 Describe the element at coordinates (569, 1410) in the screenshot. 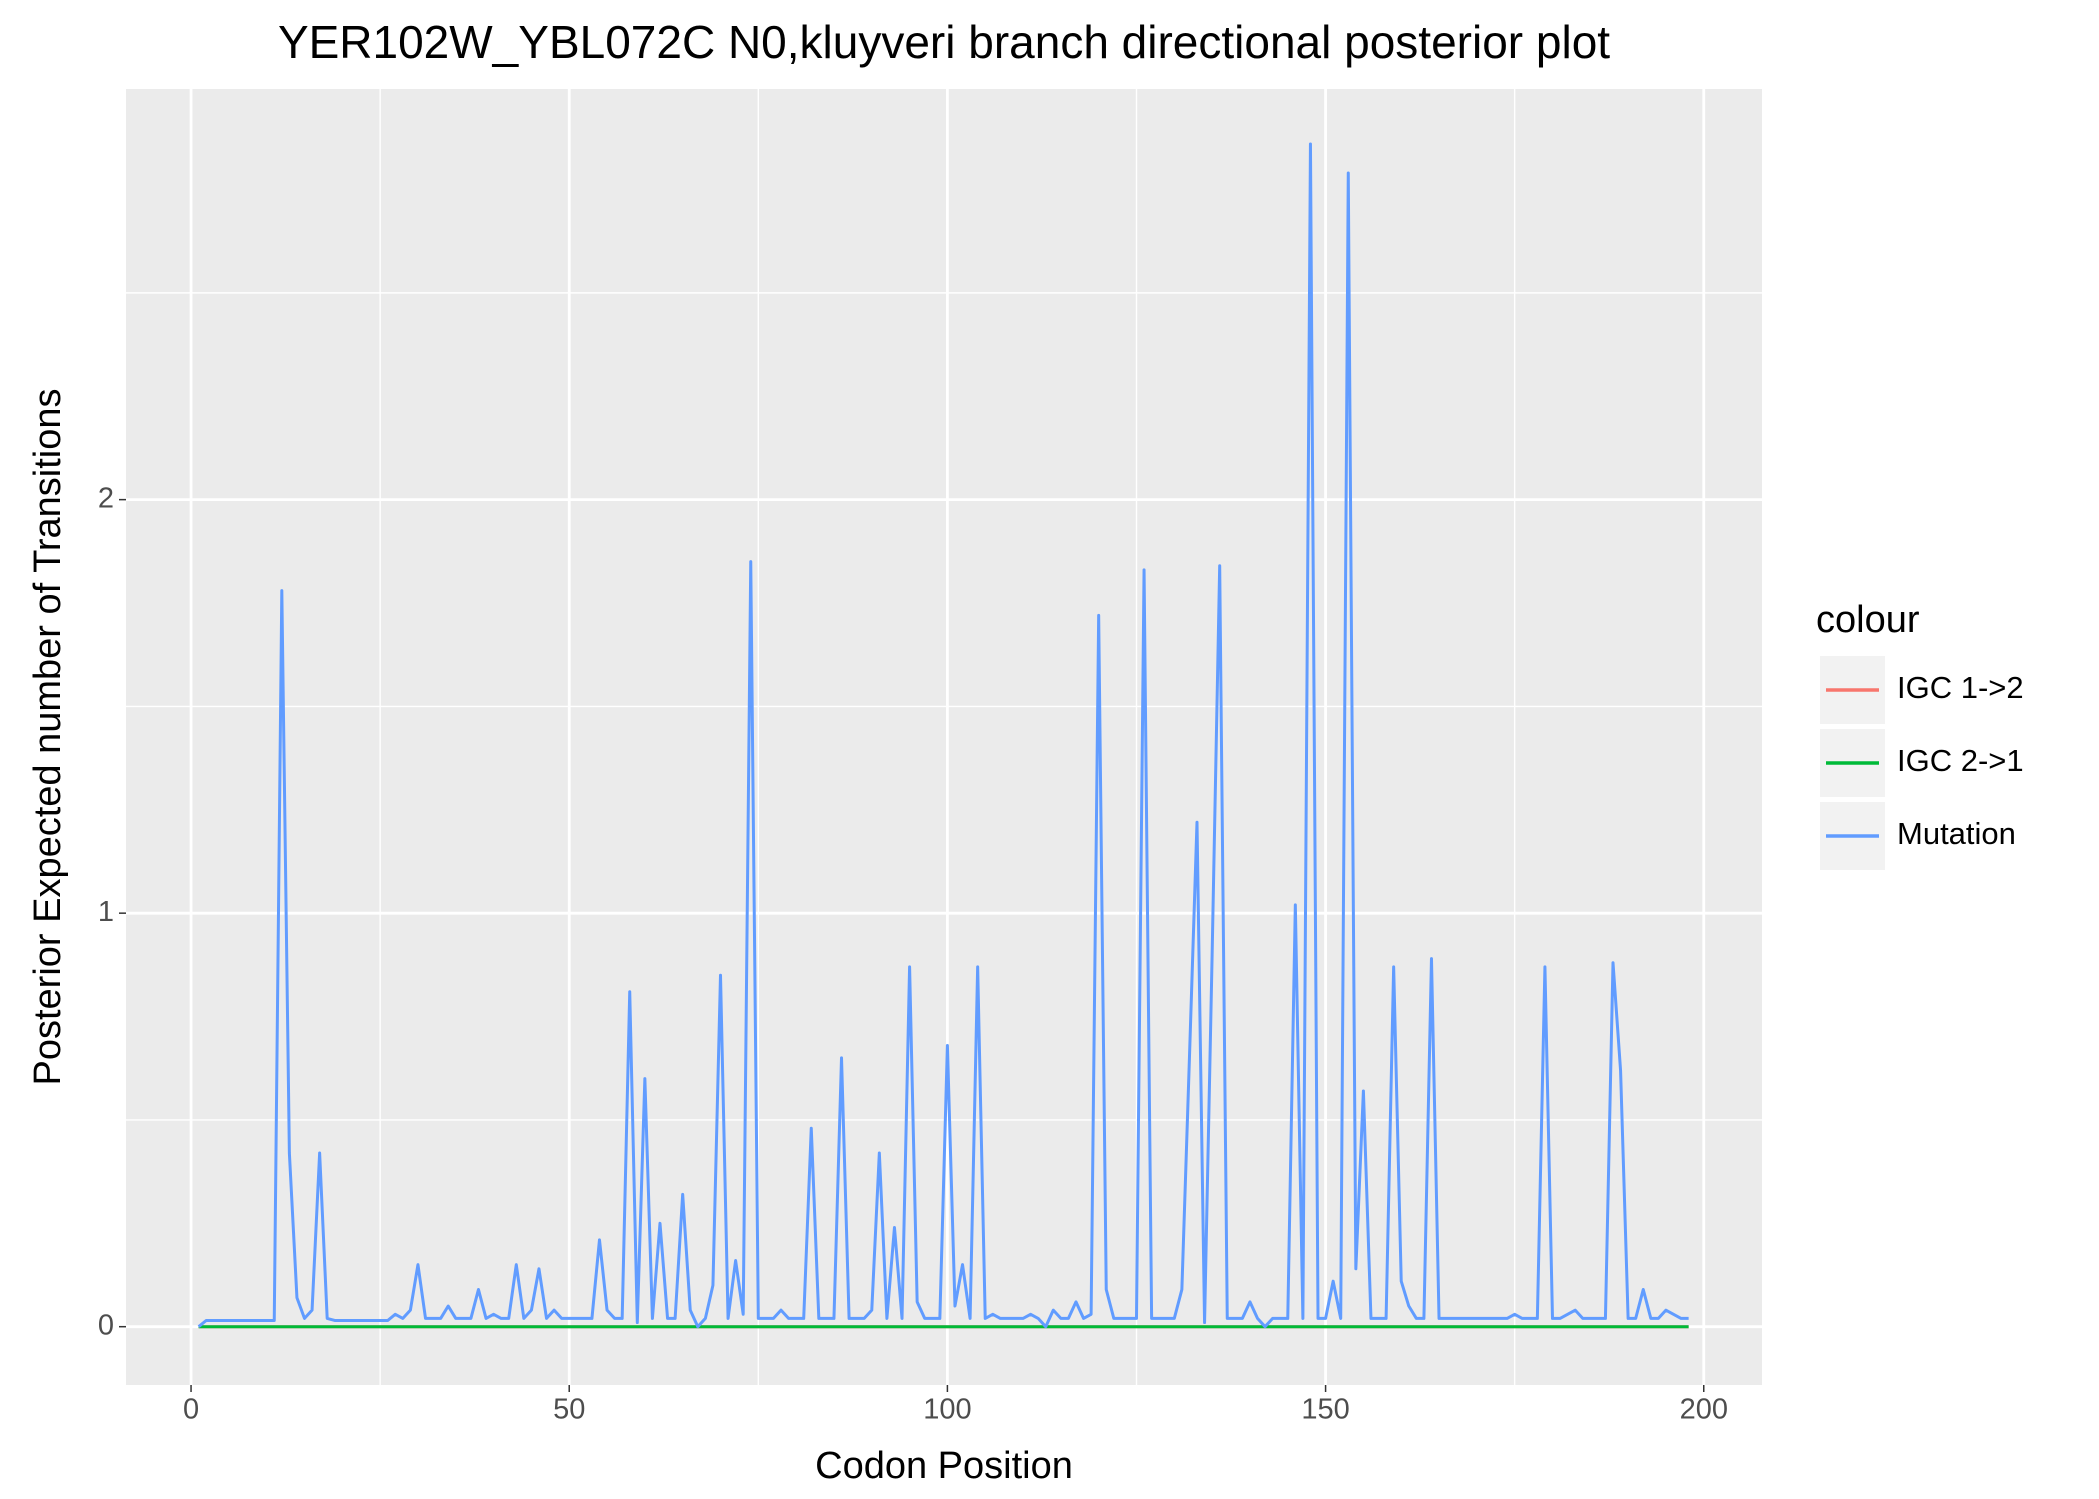

I see `x-tick-label: 50` at that location.